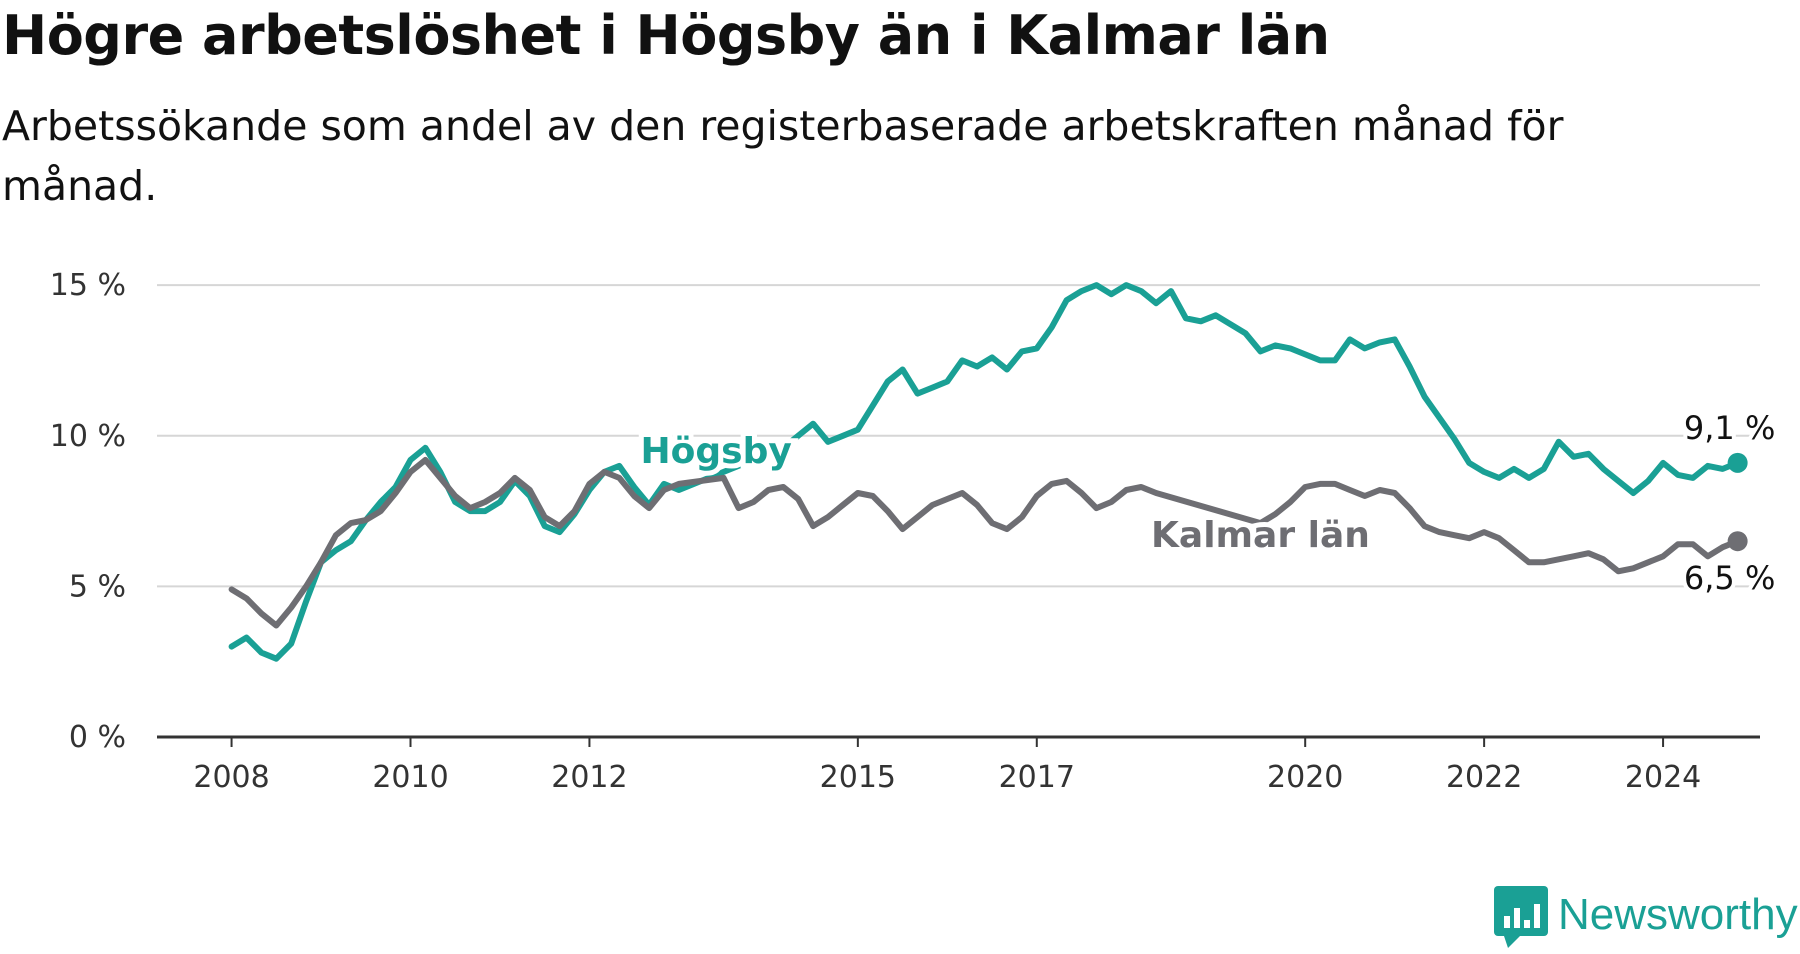 Image resolution: width=1800 pixels, height=954 pixels. Describe the element at coordinates (1521, 917) in the screenshot. I see `newsworthy-logo-icon` at that location.